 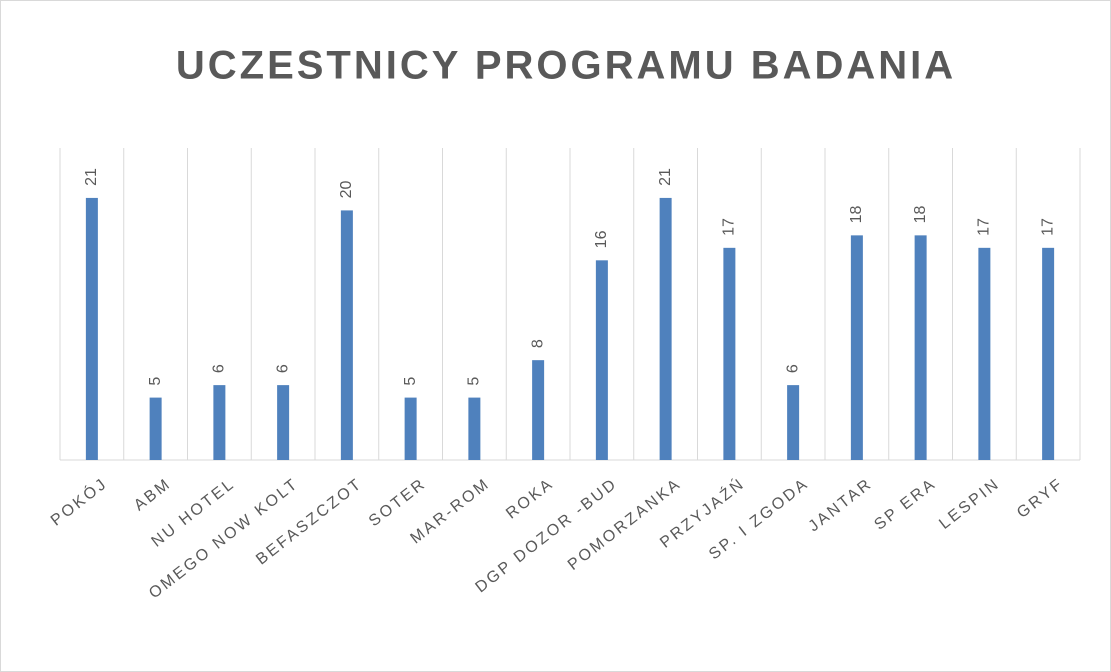 What do you see at coordinates (537, 343) in the screenshot?
I see `data-label: 8` at bounding box center [537, 343].